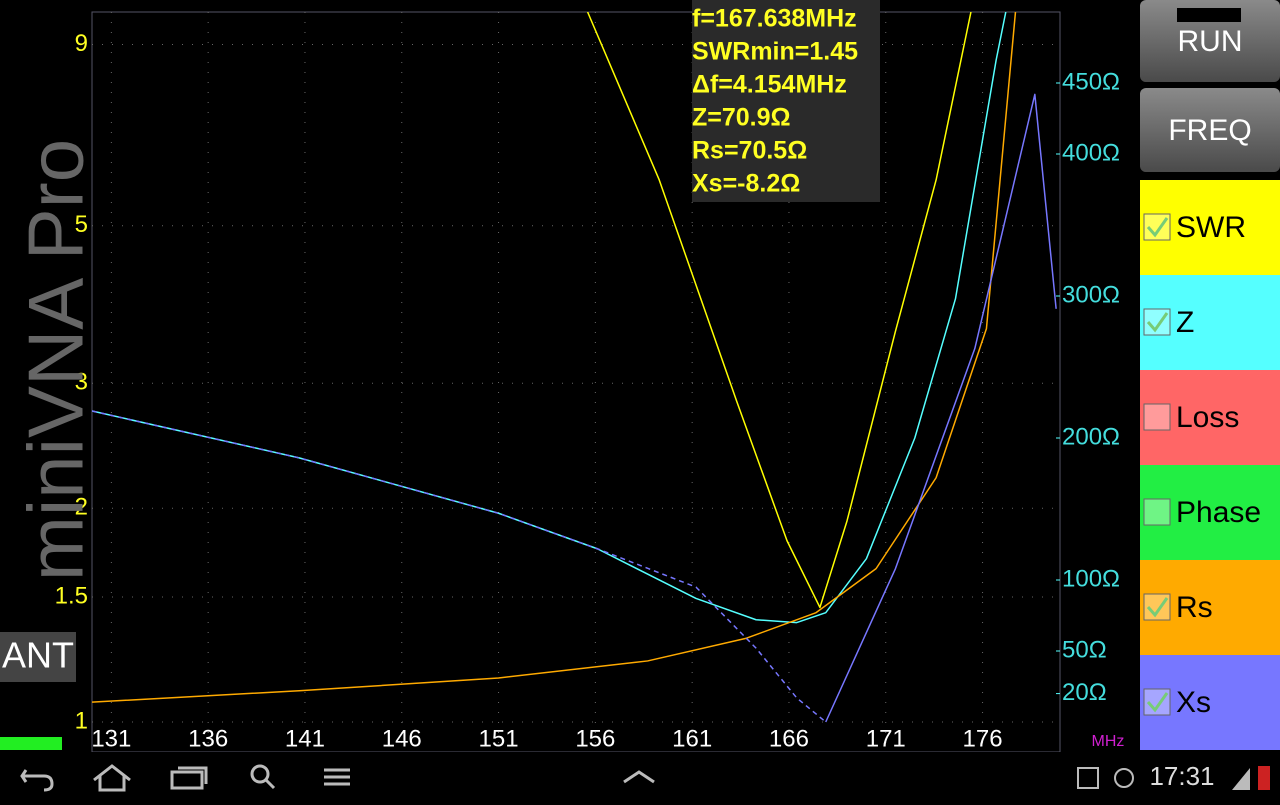  What do you see at coordinates (1084, 692) in the screenshot?
I see `y2-tick-label: 20Ω` at bounding box center [1084, 692].